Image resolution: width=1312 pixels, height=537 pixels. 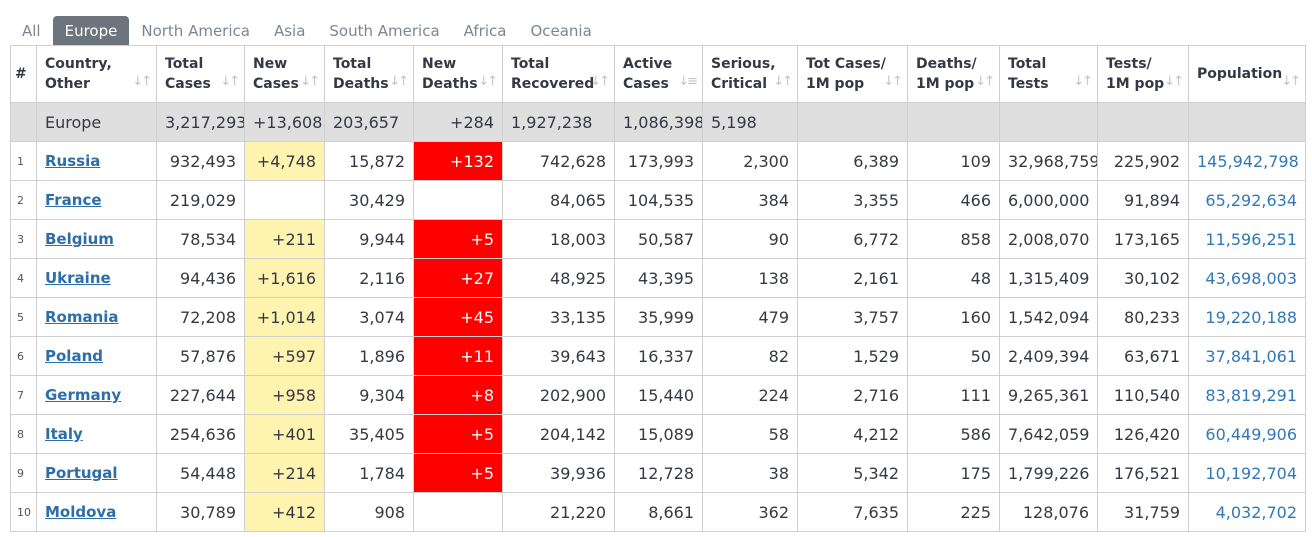 What do you see at coordinates (81, 512) in the screenshot?
I see `country-link: Moldova` at bounding box center [81, 512].